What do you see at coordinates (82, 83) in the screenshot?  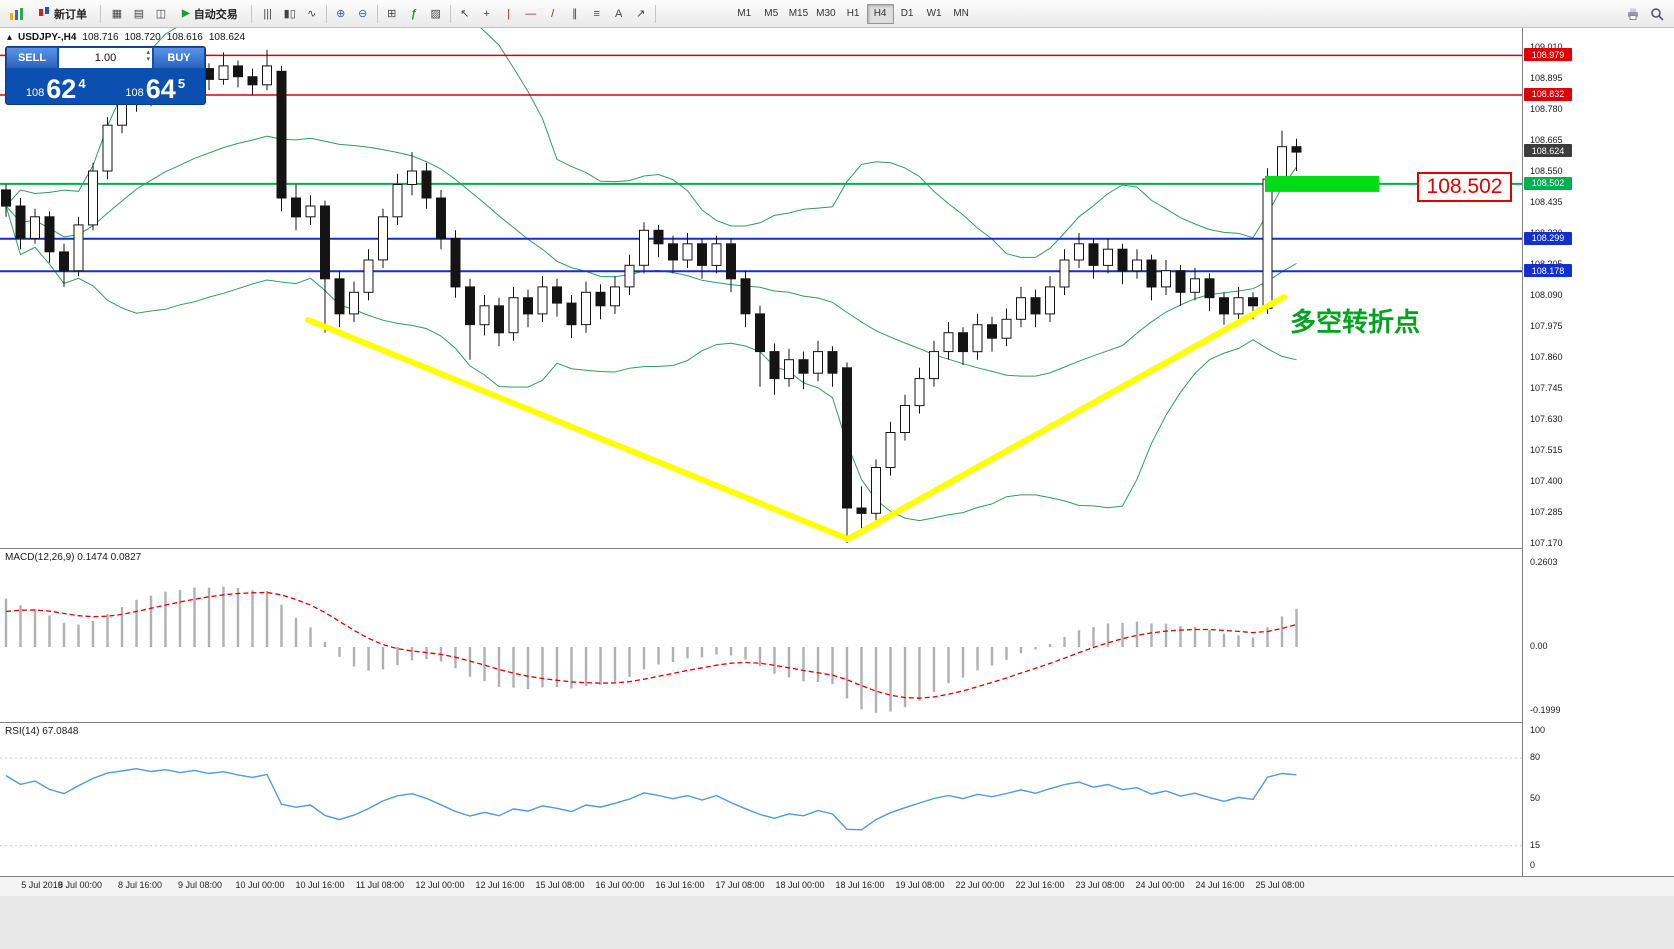 I see `sell-price-pip: 4` at bounding box center [82, 83].